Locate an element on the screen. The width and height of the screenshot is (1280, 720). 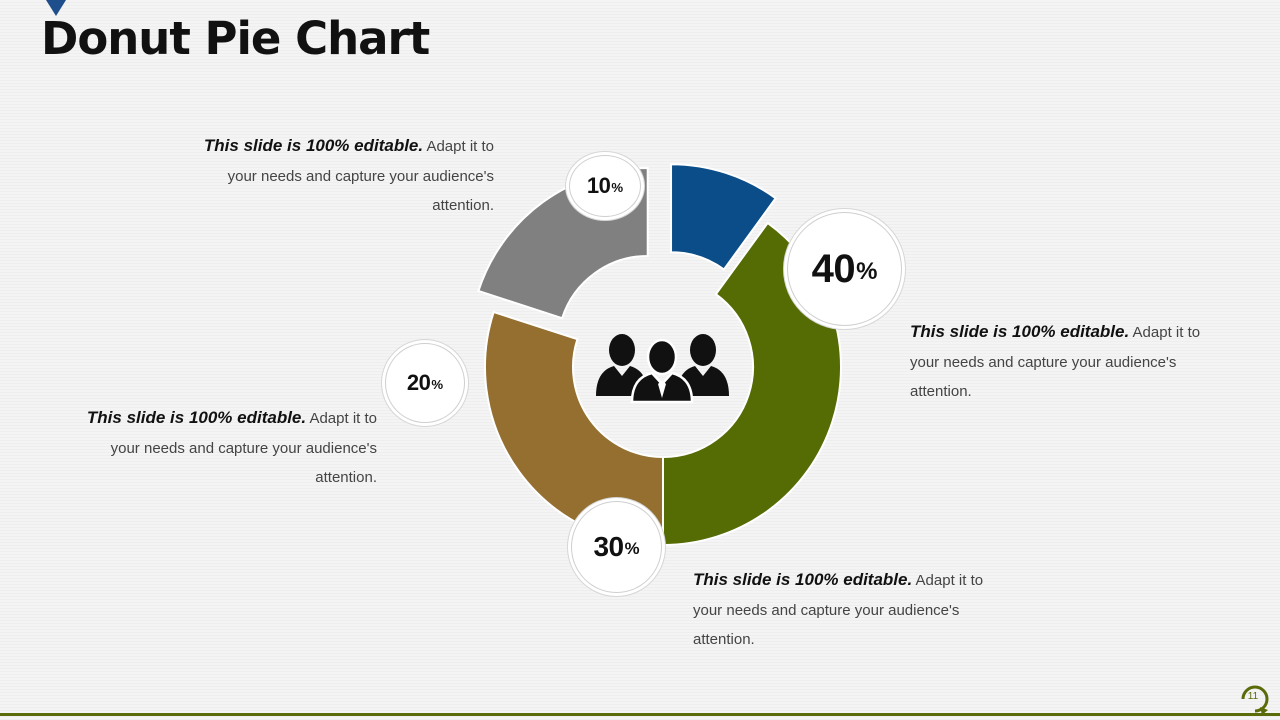
footer-rule is located at coordinates (640, 714).